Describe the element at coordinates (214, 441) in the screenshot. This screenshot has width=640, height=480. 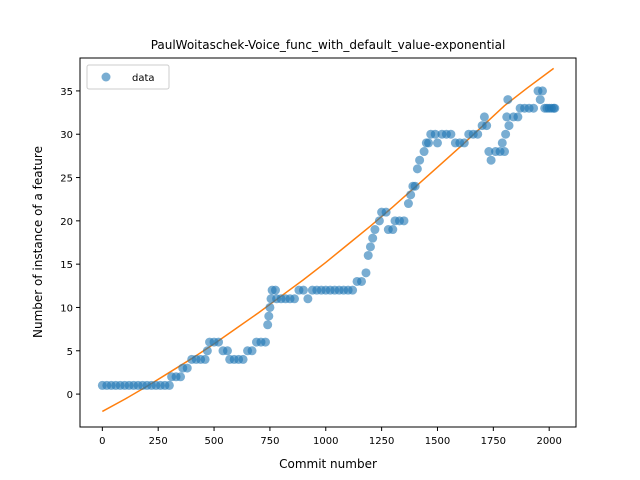
I see `x-tick-label: 500` at that location.